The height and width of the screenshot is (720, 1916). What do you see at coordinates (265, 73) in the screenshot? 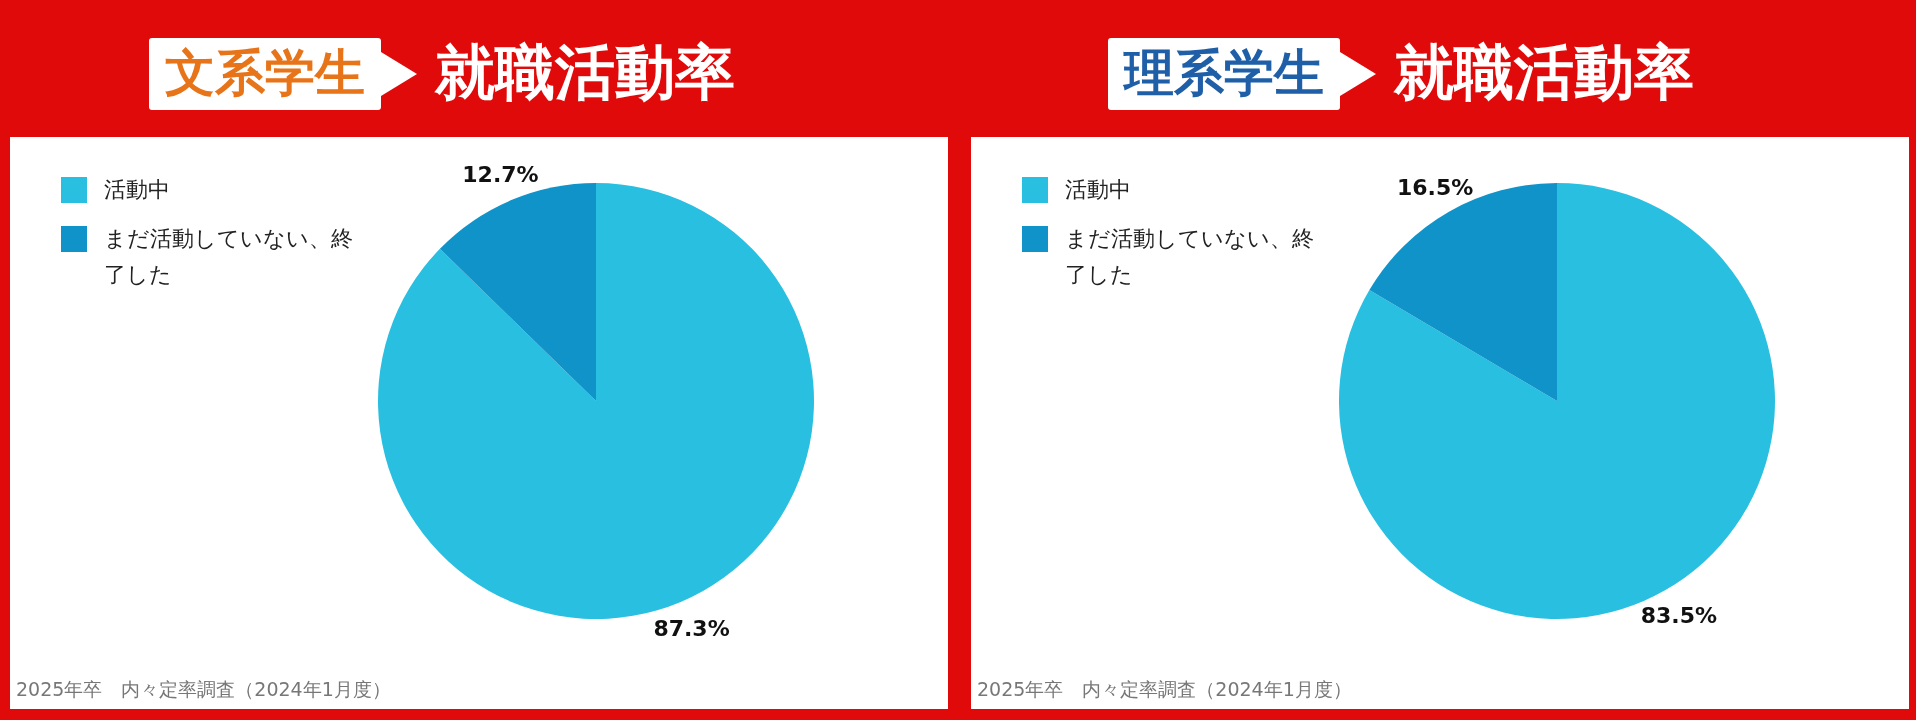
I see `chart-title: 文系学生` at bounding box center [265, 73].